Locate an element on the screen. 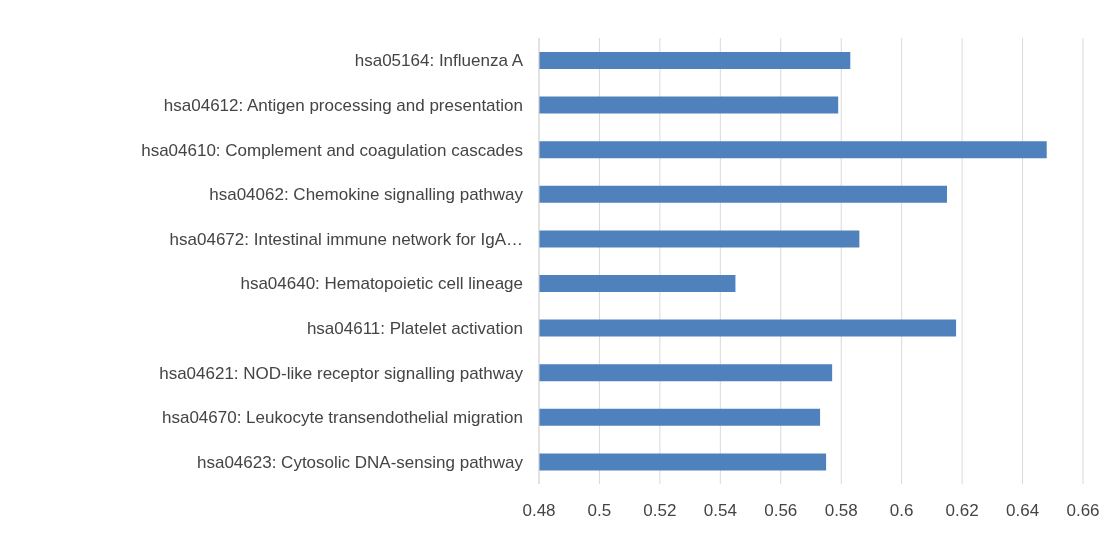 This screenshot has height=544, width=1120. x-tick-label: 0.58 is located at coordinates (841, 511).